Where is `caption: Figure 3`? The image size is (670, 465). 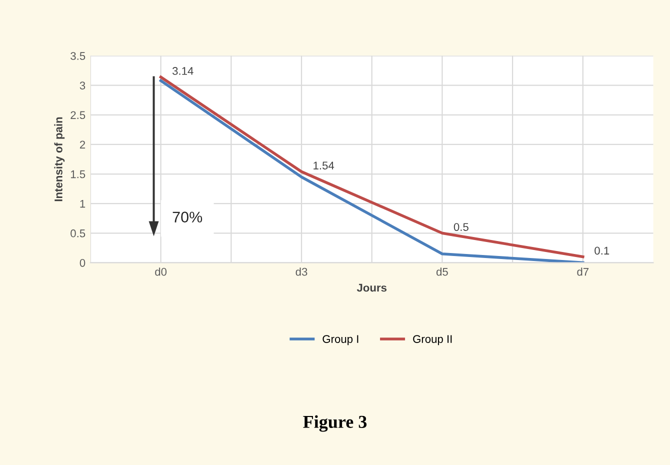
caption: Figure 3 is located at coordinates (335, 423).